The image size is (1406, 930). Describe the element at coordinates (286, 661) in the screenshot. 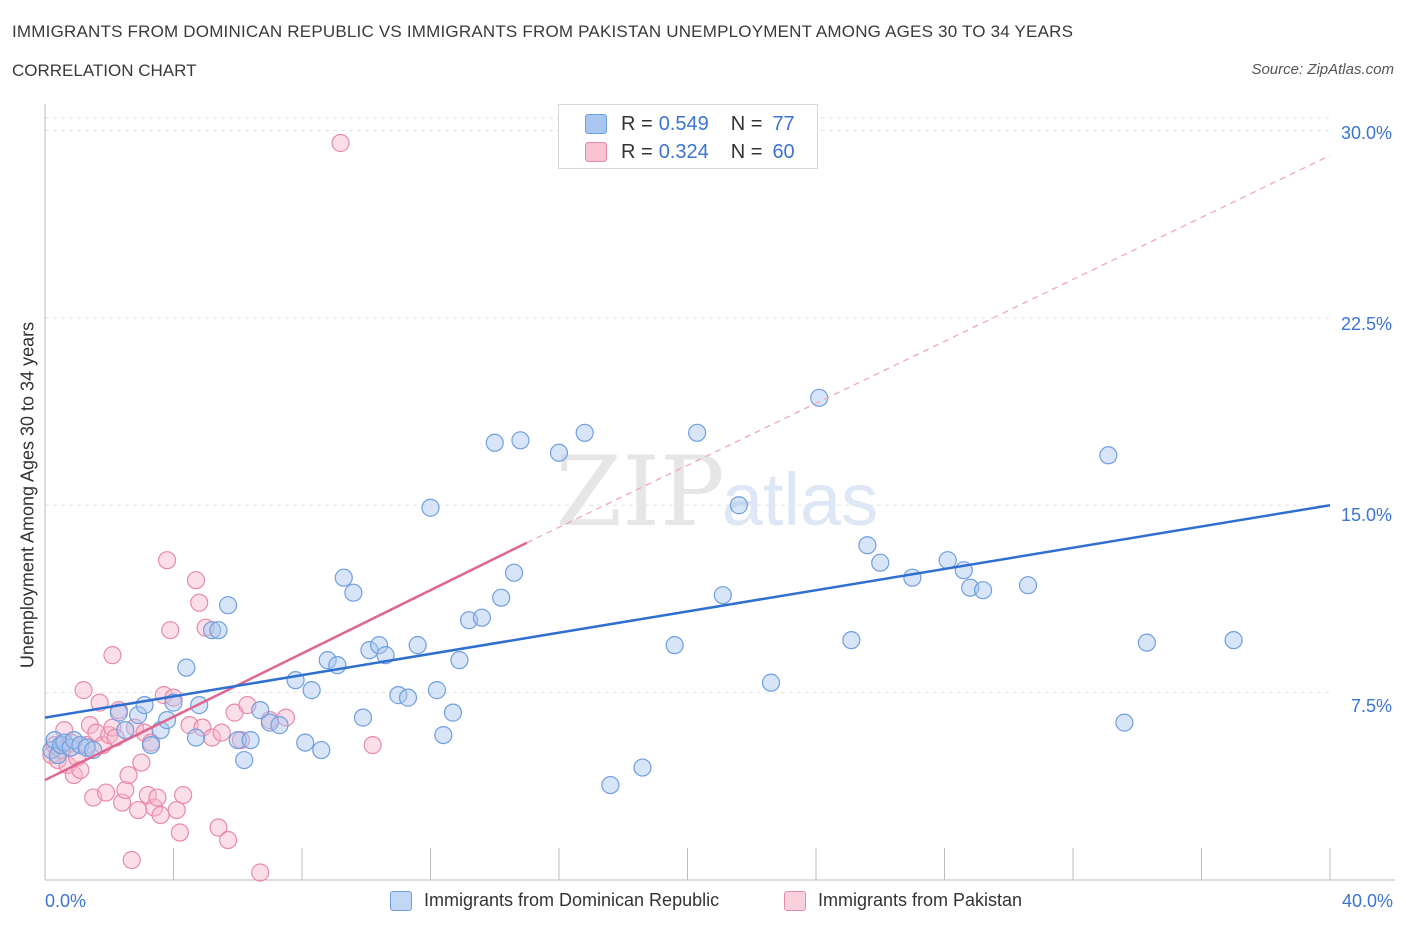

I see `trend-line-pakistan` at that location.